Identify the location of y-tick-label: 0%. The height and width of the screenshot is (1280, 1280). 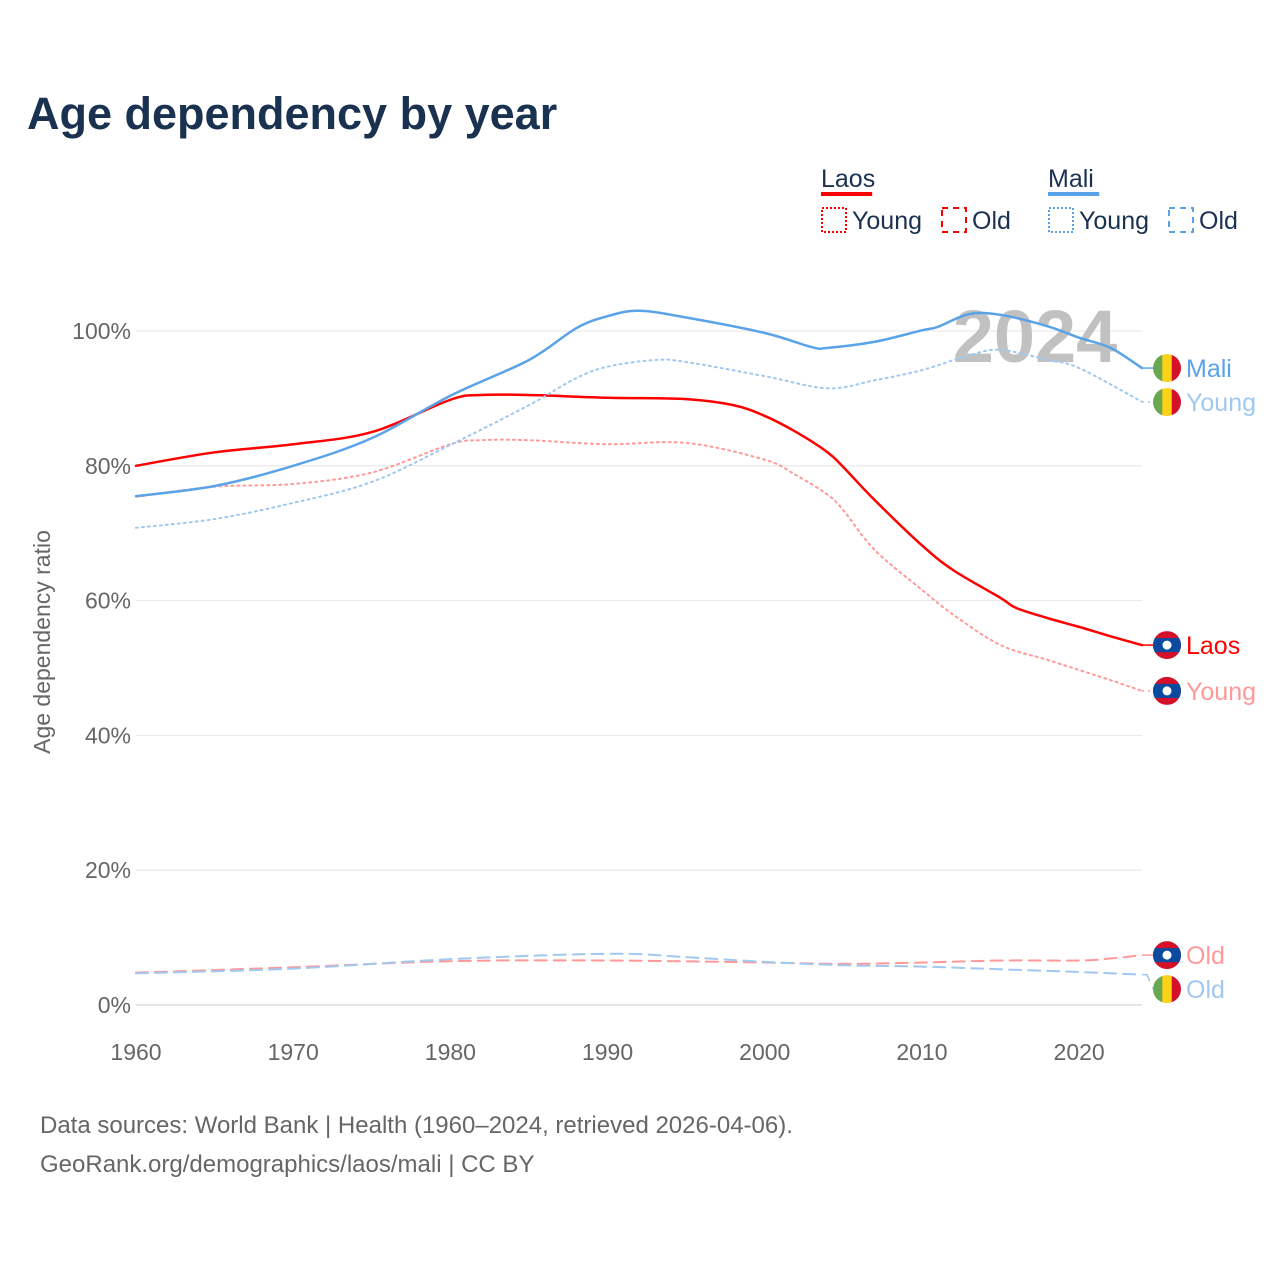
(114, 1005).